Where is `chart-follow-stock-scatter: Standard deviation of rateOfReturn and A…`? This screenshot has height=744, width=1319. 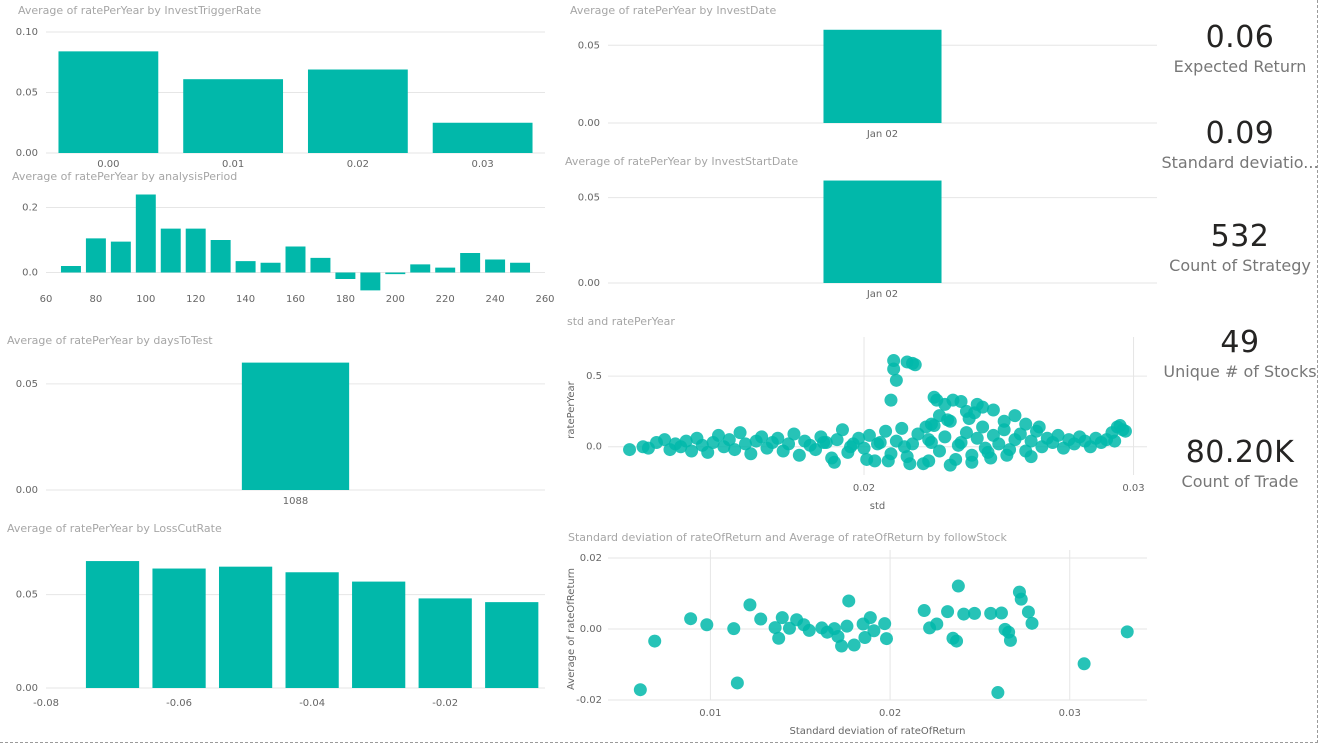 chart-follow-stock-scatter: Standard deviation of rateOfReturn and A… is located at coordinates (859, 634).